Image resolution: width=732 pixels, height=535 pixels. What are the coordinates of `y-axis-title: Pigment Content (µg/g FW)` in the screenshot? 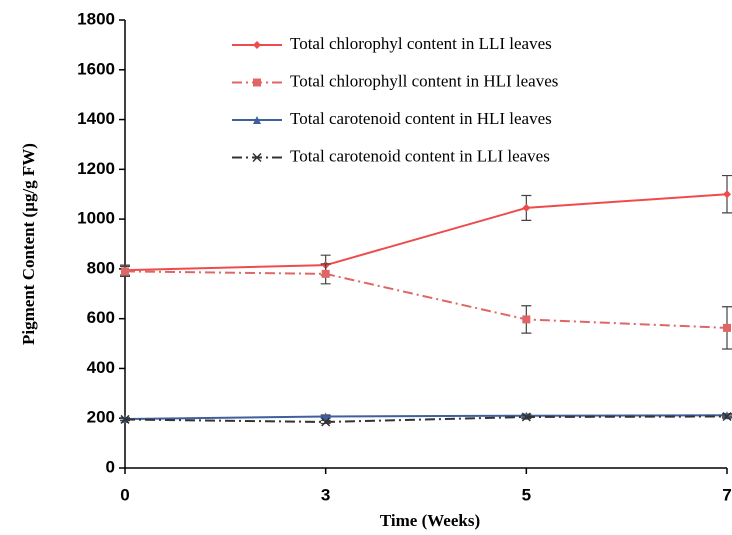 It's located at (28, 244).